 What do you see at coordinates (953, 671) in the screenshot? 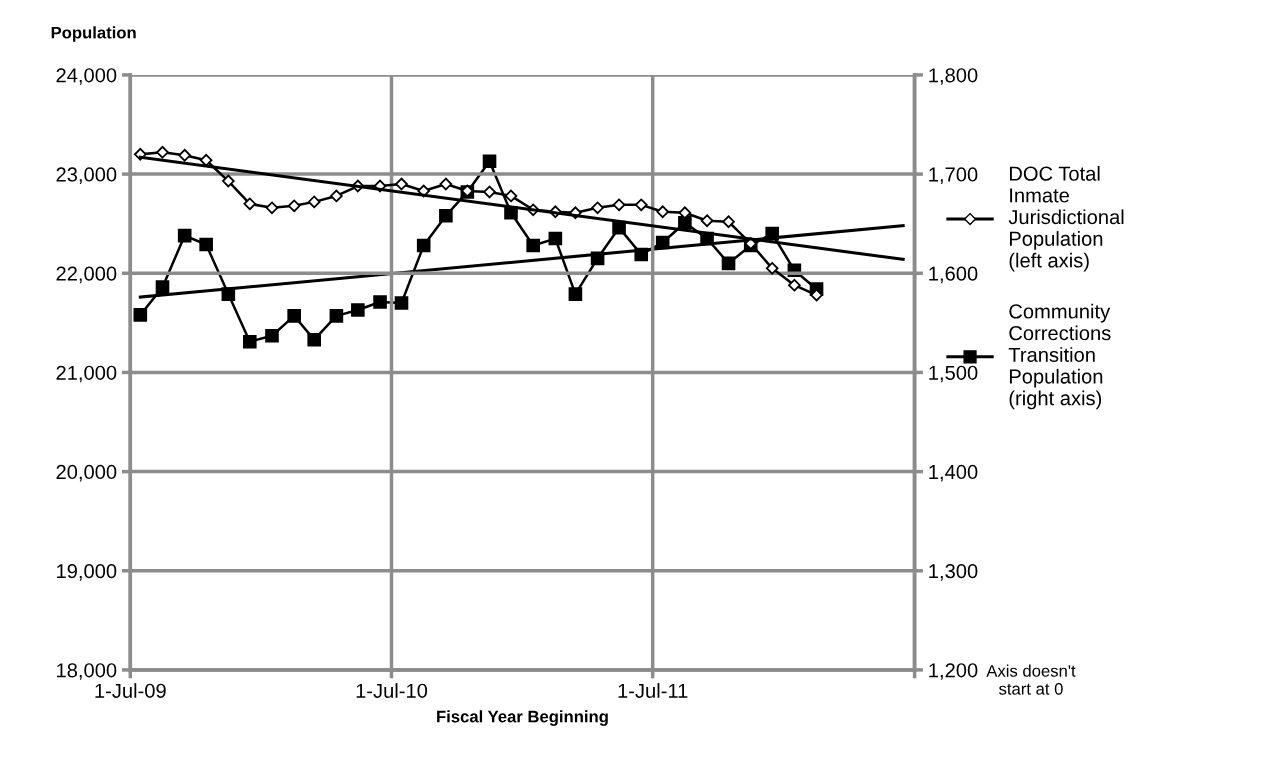
I see `y2-tick-label: 1,200` at bounding box center [953, 671].